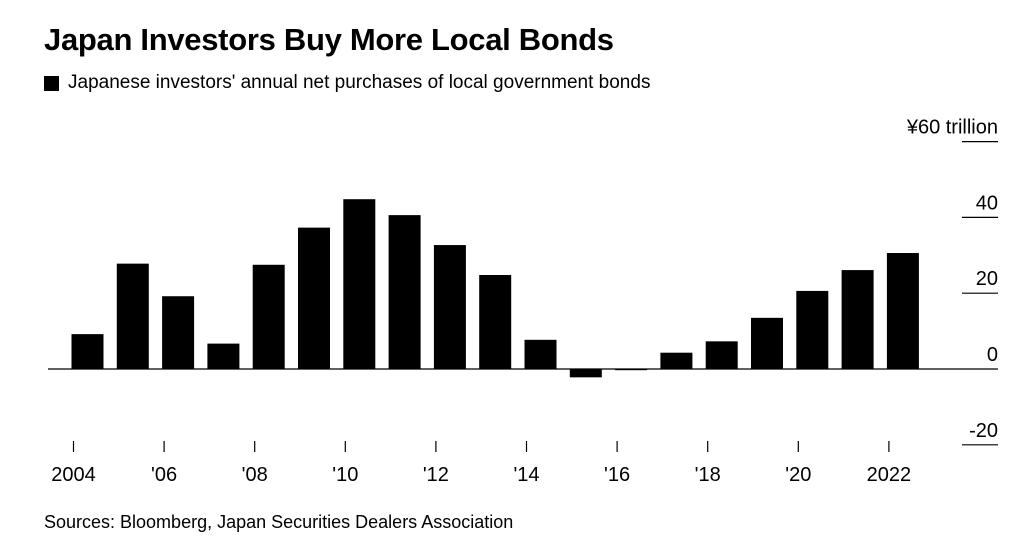 Image resolution: width=1024 pixels, height=552 pixels. What do you see at coordinates (992, 355) in the screenshot?
I see `y-tick-label: 0` at bounding box center [992, 355].